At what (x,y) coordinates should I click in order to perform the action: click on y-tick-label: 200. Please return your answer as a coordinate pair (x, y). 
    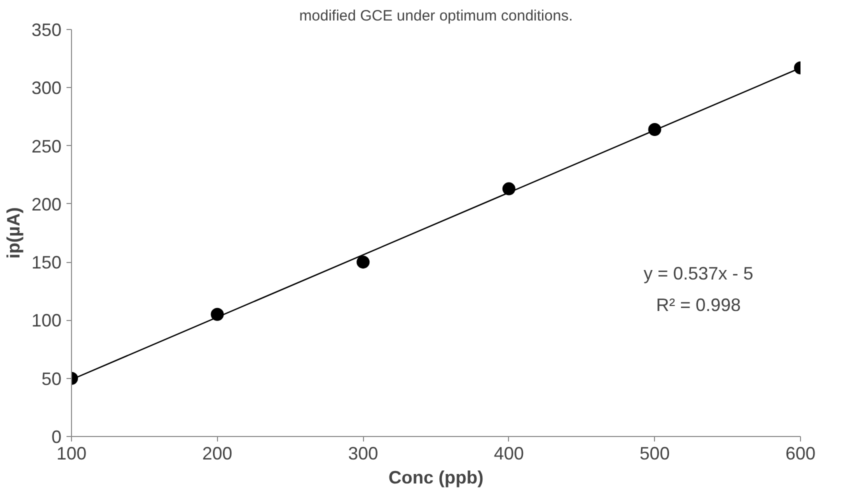
    Looking at the image, I should click on (46, 204).